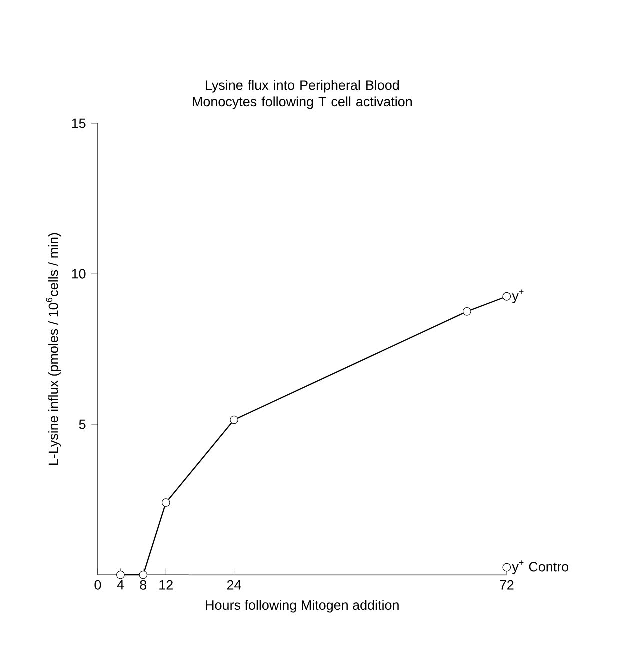 Image resolution: width=635 pixels, height=656 pixels. I want to click on x-axis-title: Hours following Mitogen addition, so click(303, 606).